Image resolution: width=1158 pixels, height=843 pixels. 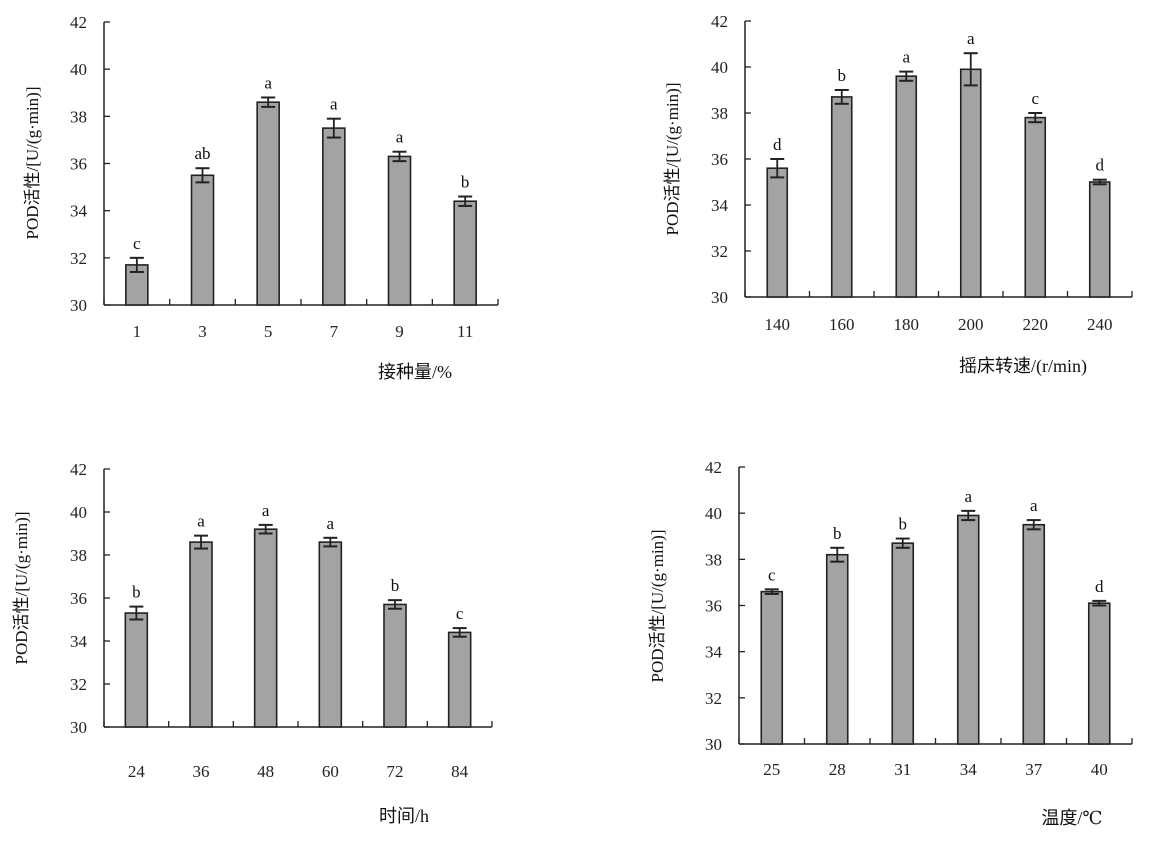 I want to click on x-tick-label: 5, so click(x=268, y=331).